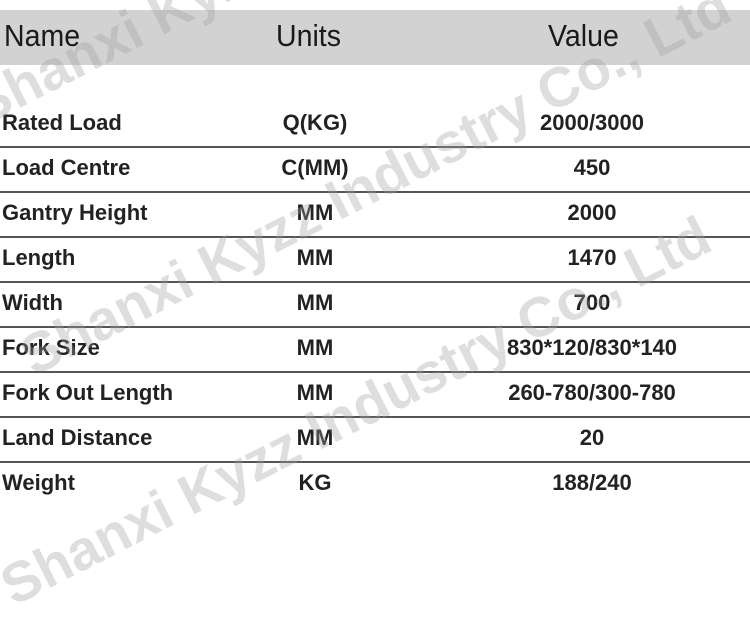 The height and width of the screenshot is (618, 750). What do you see at coordinates (315, 167) in the screenshot?
I see `cell-units: C(MM)` at bounding box center [315, 167].